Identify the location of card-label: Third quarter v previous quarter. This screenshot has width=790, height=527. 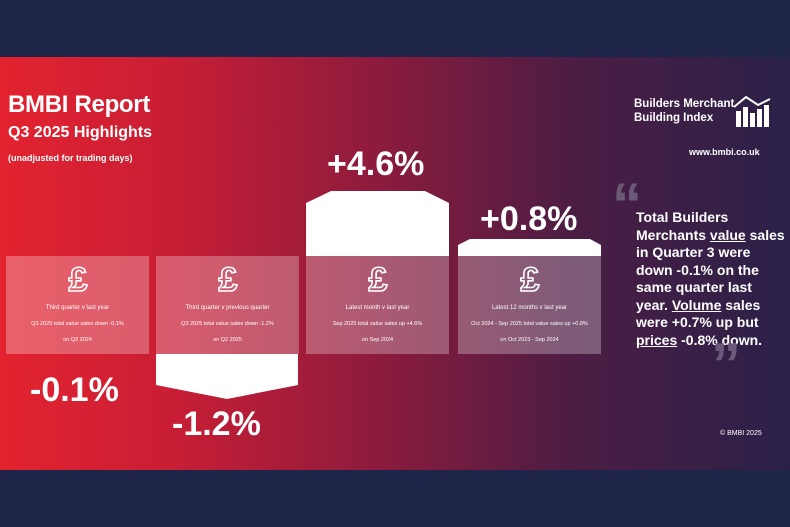
(227, 308).